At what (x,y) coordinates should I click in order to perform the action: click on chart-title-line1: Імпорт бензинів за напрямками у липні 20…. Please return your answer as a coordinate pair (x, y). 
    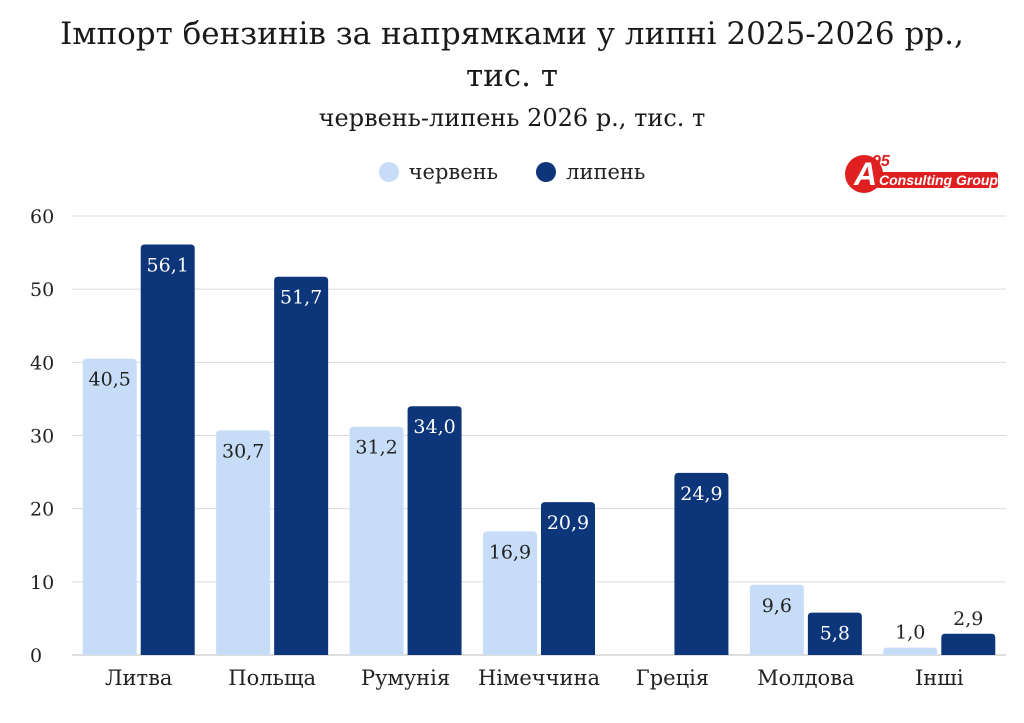
    Looking at the image, I should click on (512, 34).